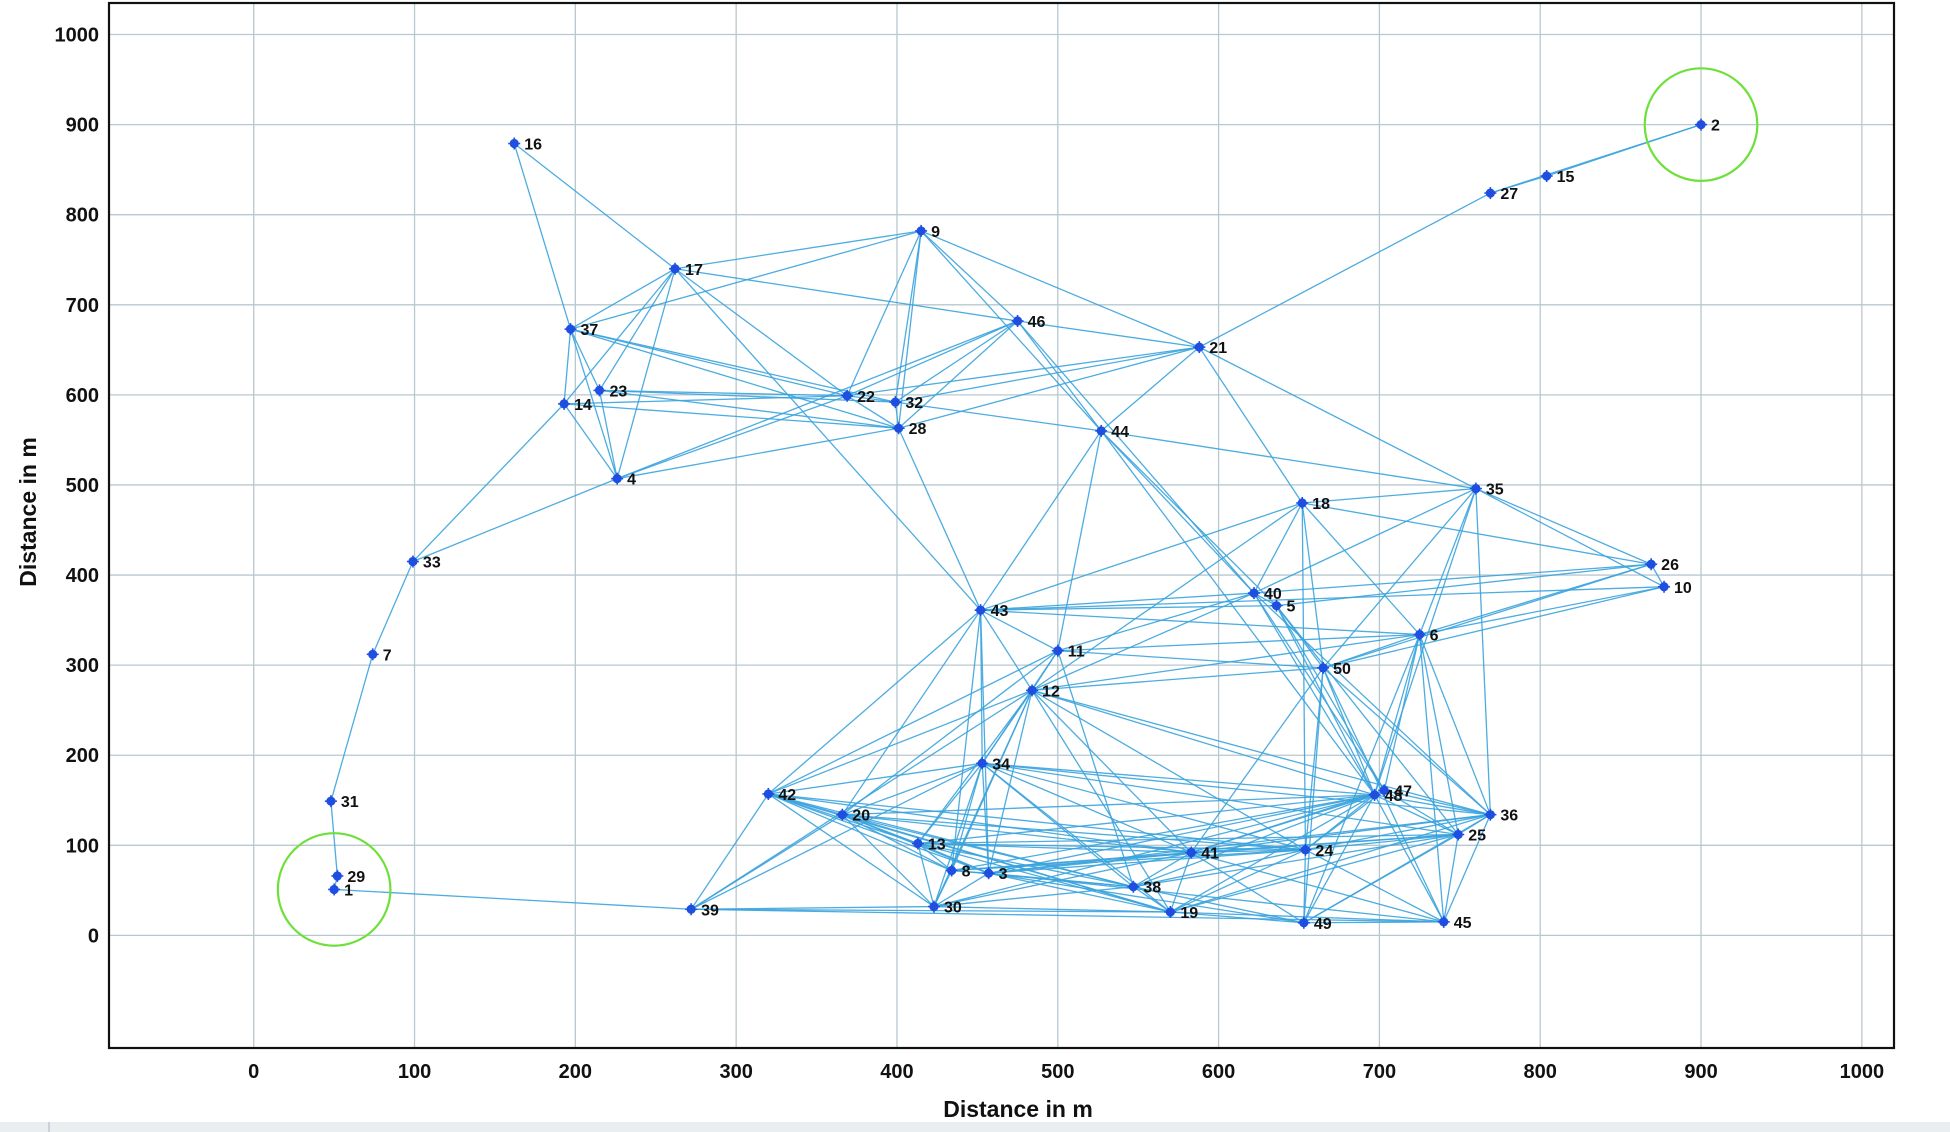 This screenshot has height=1132, width=1950. What do you see at coordinates (966, 872) in the screenshot?
I see `node-label: 8` at bounding box center [966, 872].